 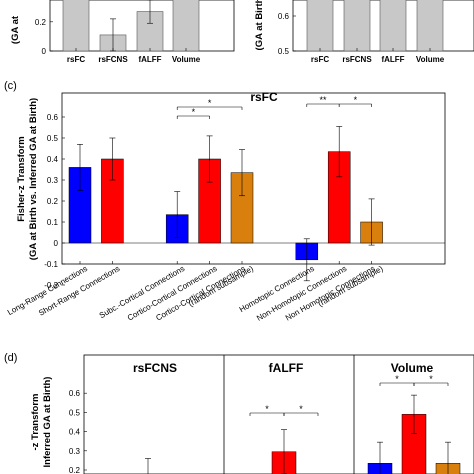 What do you see at coordinates (323, 100) in the screenshot?
I see `sig-label-c-2: **` at bounding box center [323, 100].